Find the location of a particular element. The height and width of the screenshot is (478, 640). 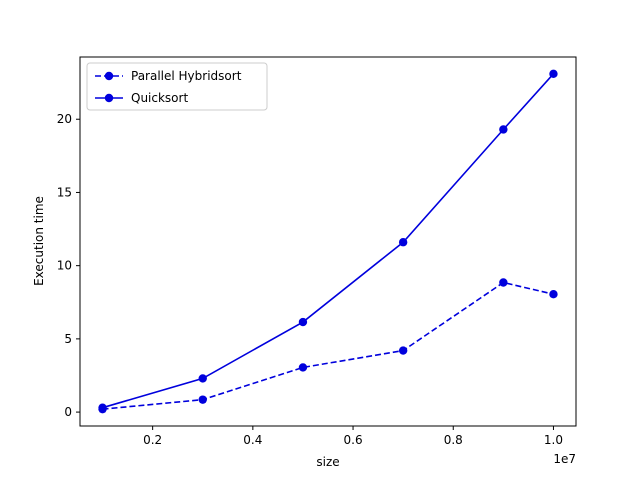

x-tick-label: 0.2 is located at coordinates (152, 440).